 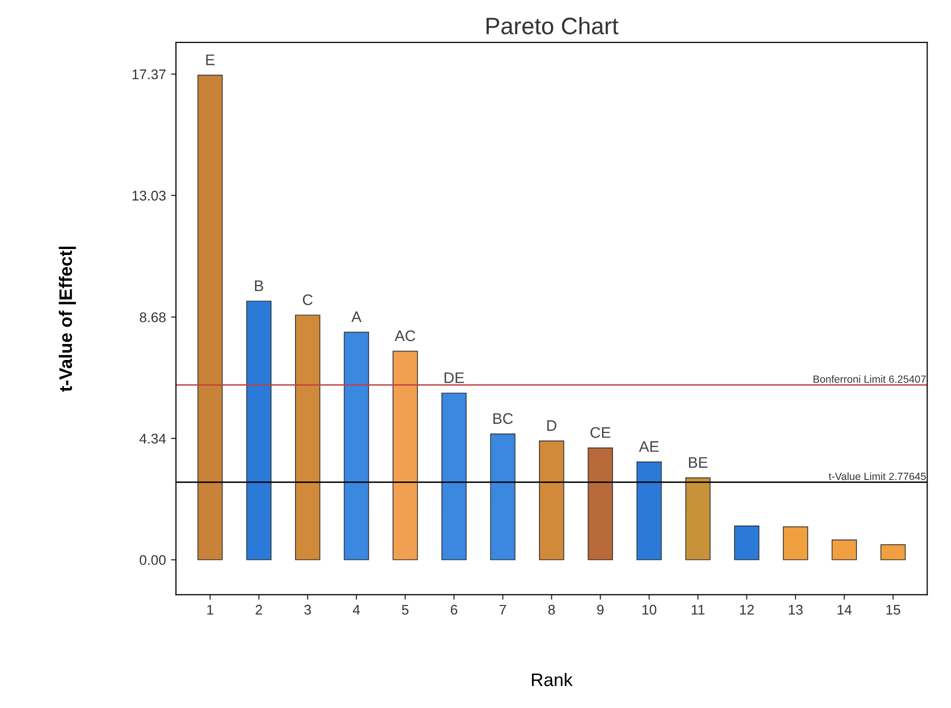 I want to click on x-tick-label: 5, so click(x=405, y=609).